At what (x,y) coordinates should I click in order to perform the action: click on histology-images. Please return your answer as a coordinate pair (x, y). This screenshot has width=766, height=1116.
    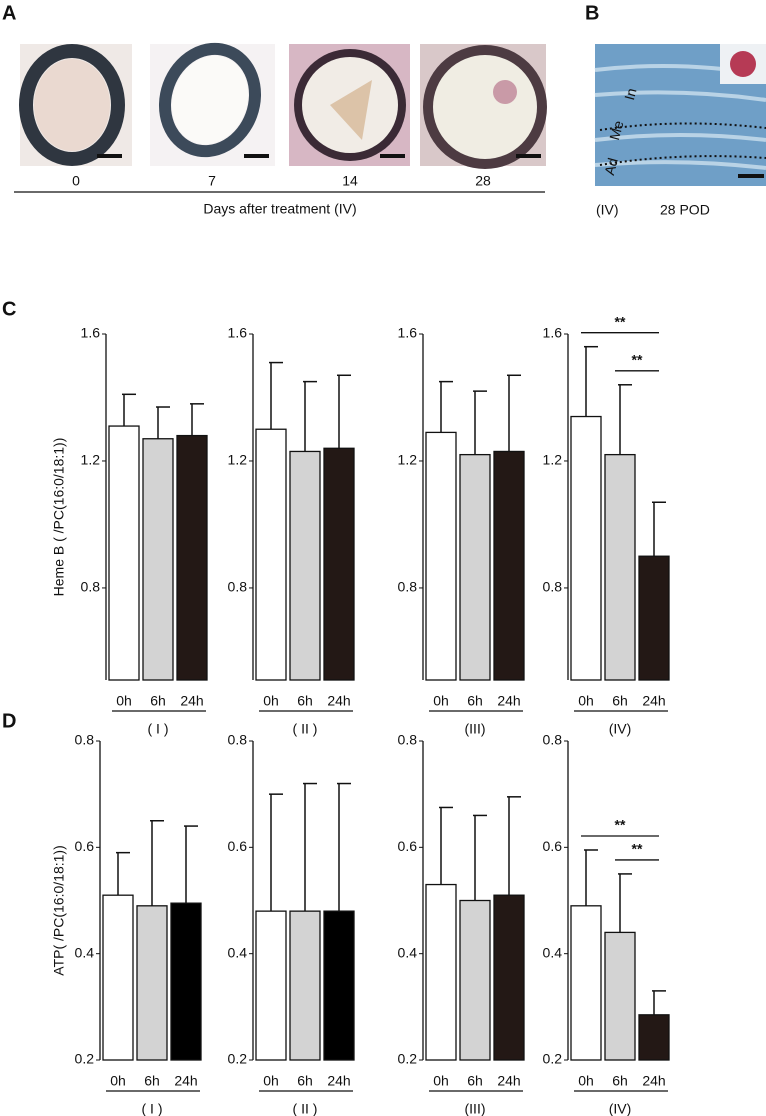
    Looking at the image, I should click on (283, 105).